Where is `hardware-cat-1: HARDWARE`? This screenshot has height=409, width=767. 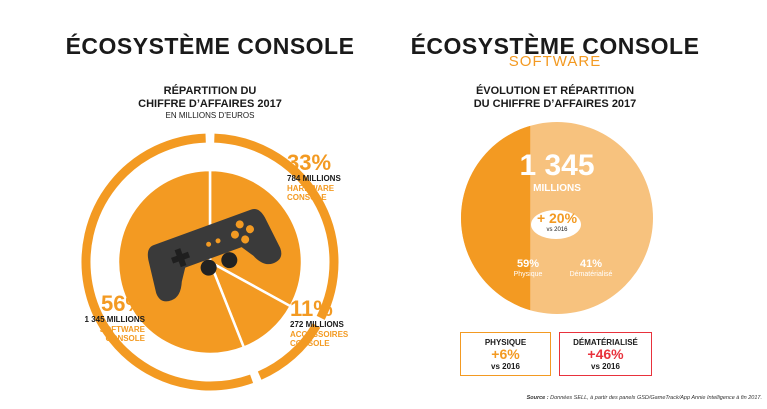 hardware-cat-1: HARDWARE is located at coordinates (311, 188).